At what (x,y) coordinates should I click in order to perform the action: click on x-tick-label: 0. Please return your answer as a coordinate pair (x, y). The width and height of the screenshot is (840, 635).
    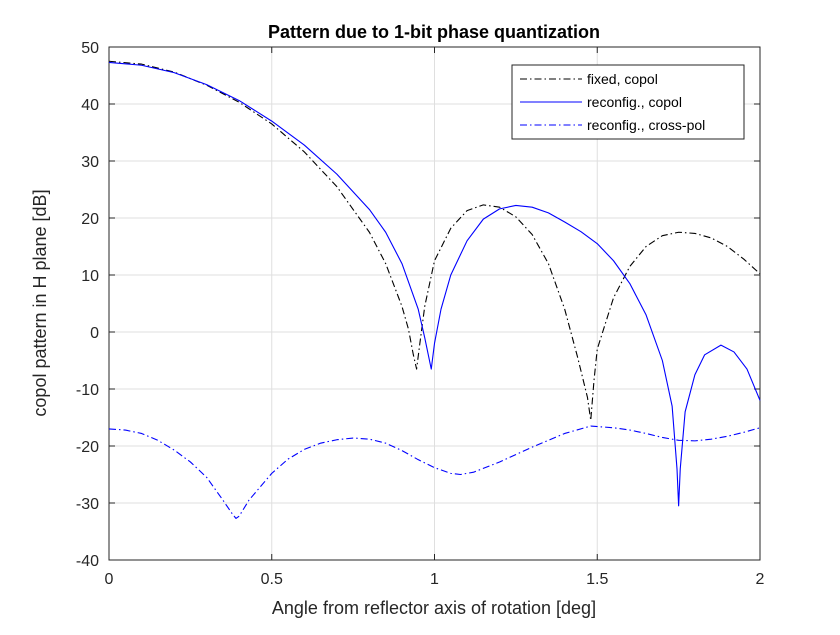
    Looking at the image, I should click on (109, 579).